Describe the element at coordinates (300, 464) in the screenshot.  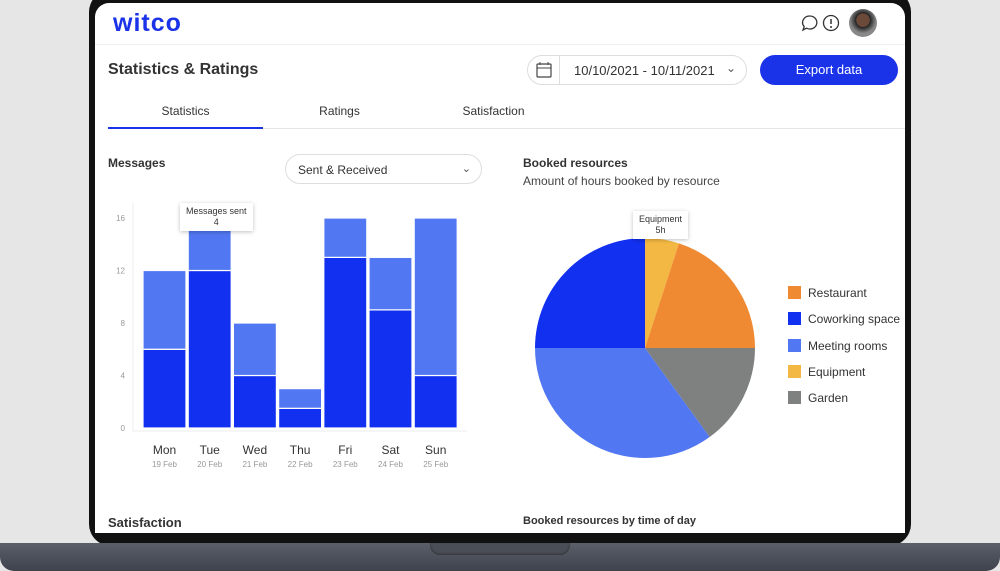
I see `x-tick-sublabel: 22 Feb` at that location.